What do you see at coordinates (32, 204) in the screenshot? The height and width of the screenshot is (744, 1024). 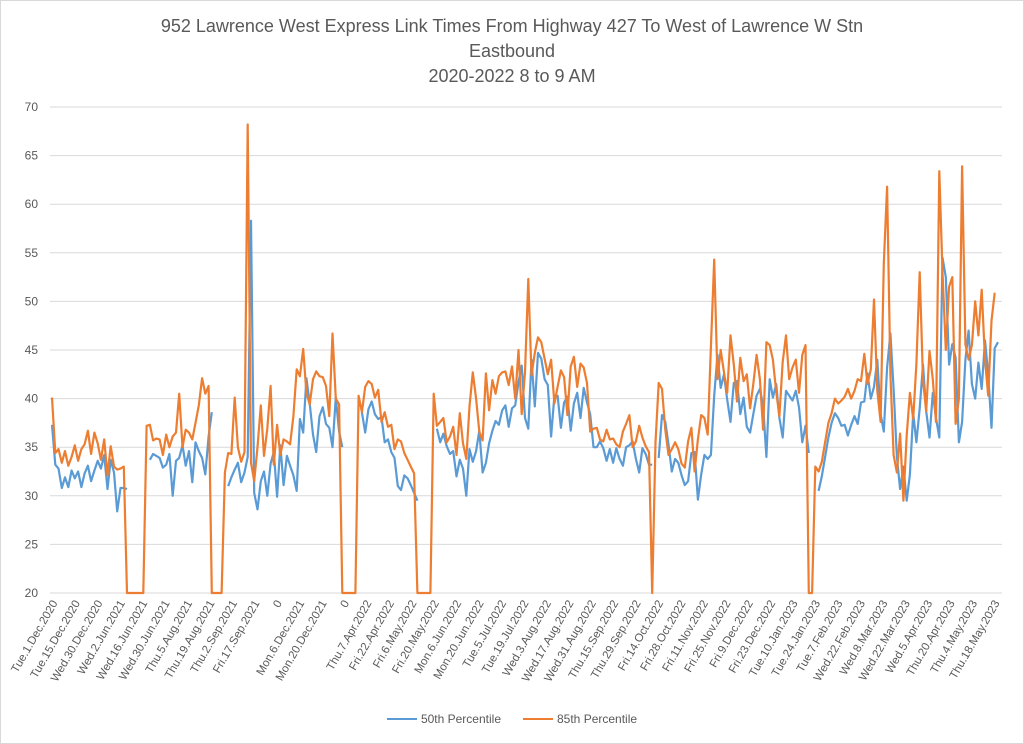 I see `y-tick-label: 60` at bounding box center [32, 204].